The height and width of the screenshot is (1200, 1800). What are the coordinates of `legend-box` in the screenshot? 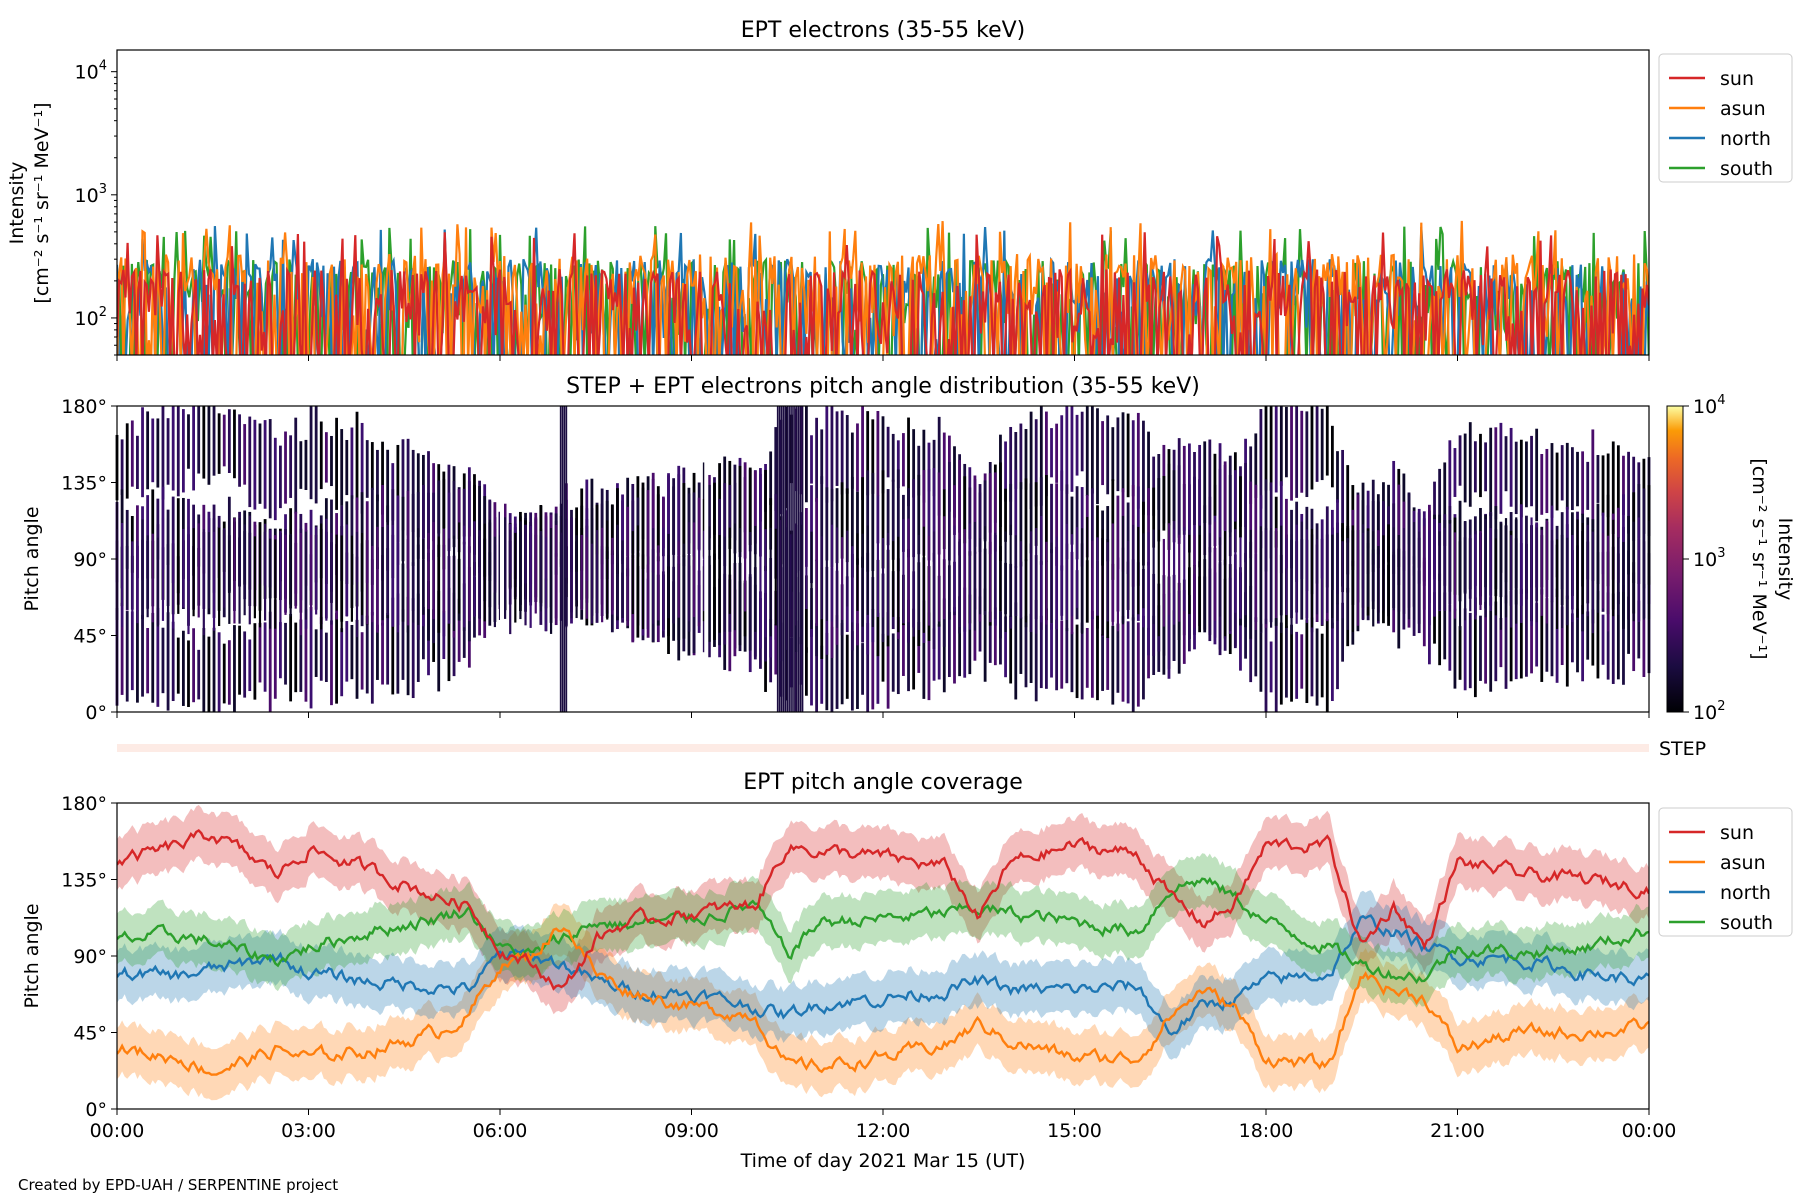 It's located at (1725, 872).